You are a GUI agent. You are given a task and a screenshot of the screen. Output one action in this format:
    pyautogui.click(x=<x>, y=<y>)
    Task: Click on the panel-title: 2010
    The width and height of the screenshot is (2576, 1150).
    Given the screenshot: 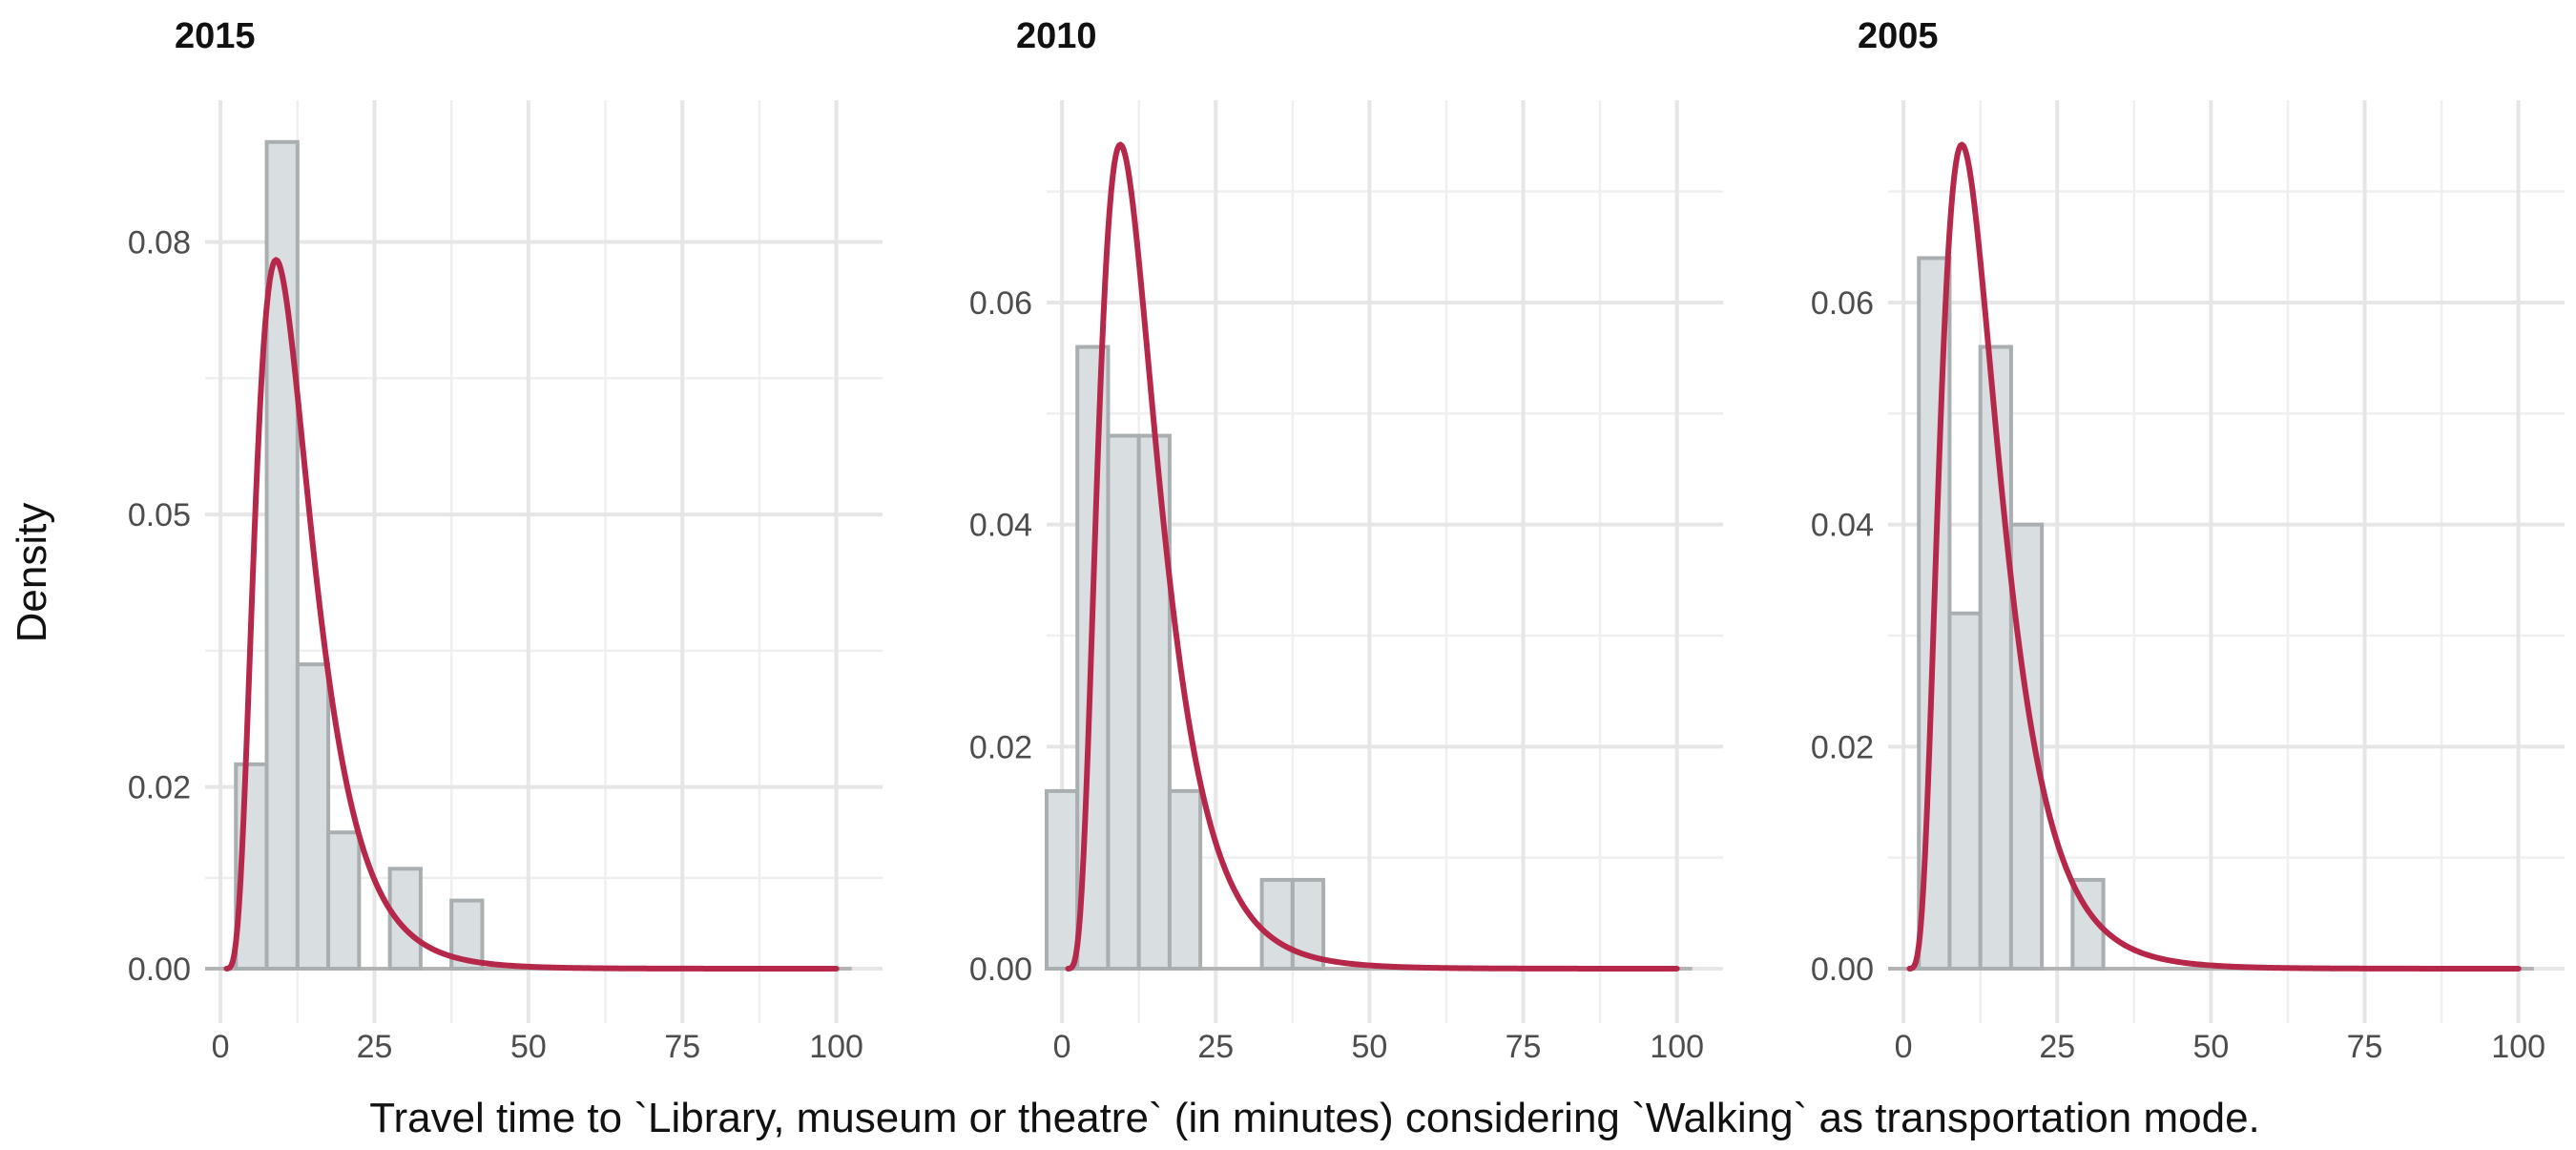 What is the action you would take?
    pyautogui.click(x=1056, y=36)
    